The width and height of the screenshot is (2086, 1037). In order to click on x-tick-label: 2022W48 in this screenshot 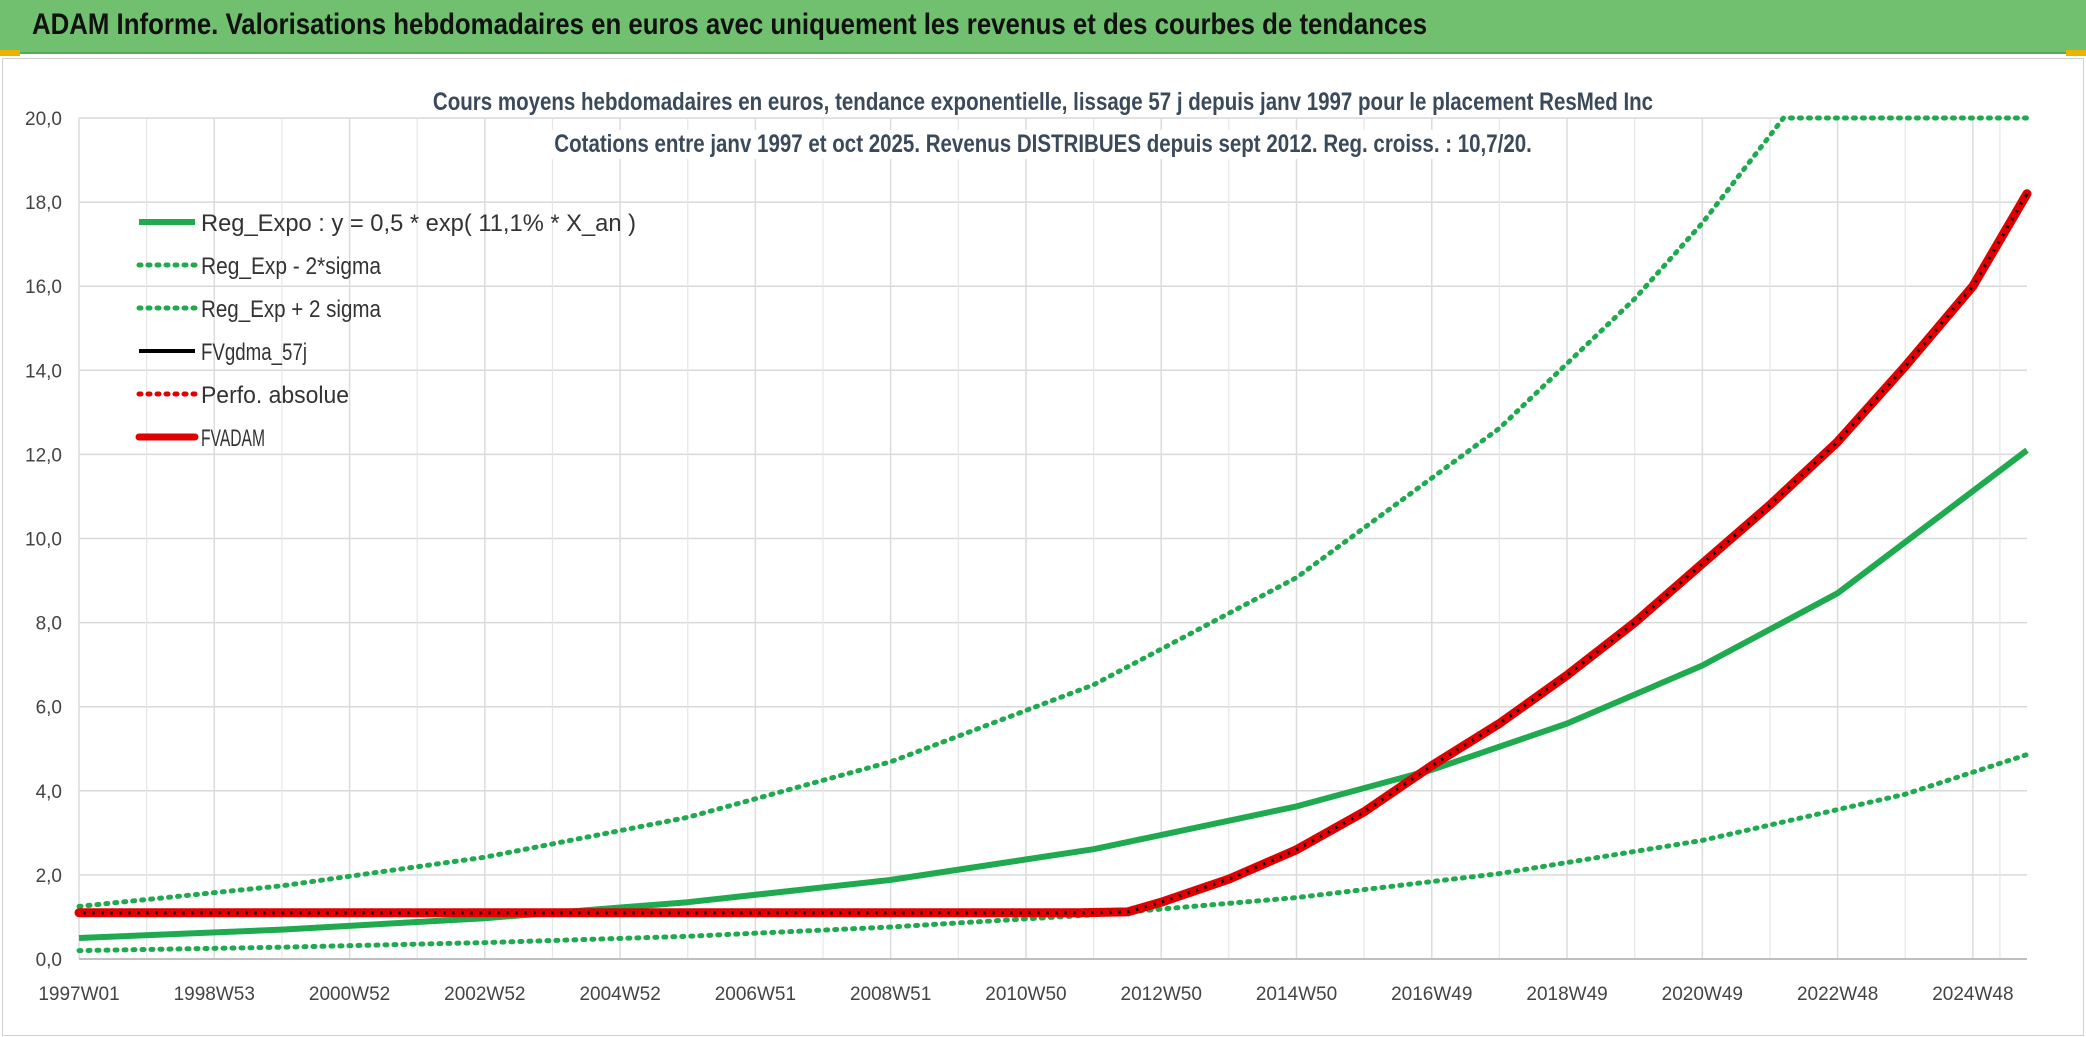, I will do `click(1837, 994)`.